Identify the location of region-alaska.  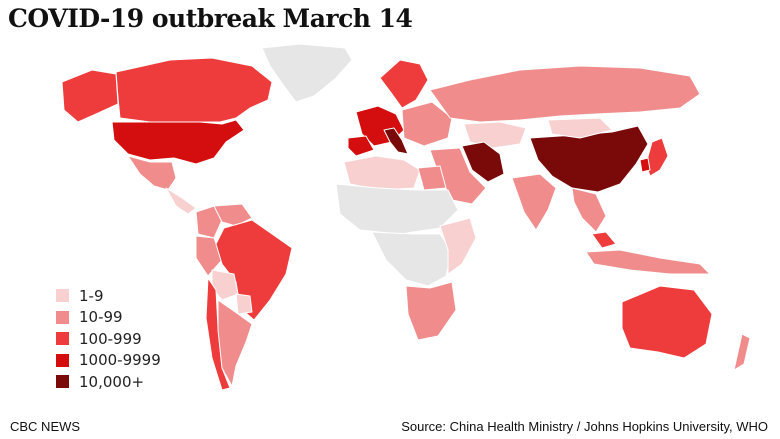
(90, 96).